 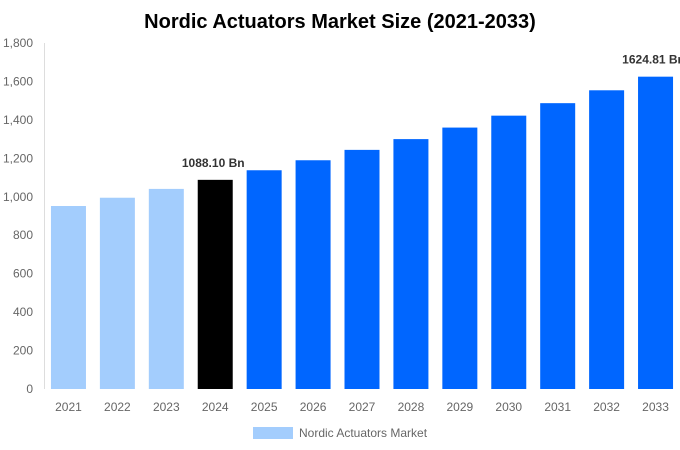 What do you see at coordinates (68, 407) in the screenshot?
I see `x-tick-label: 2021` at bounding box center [68, 407].